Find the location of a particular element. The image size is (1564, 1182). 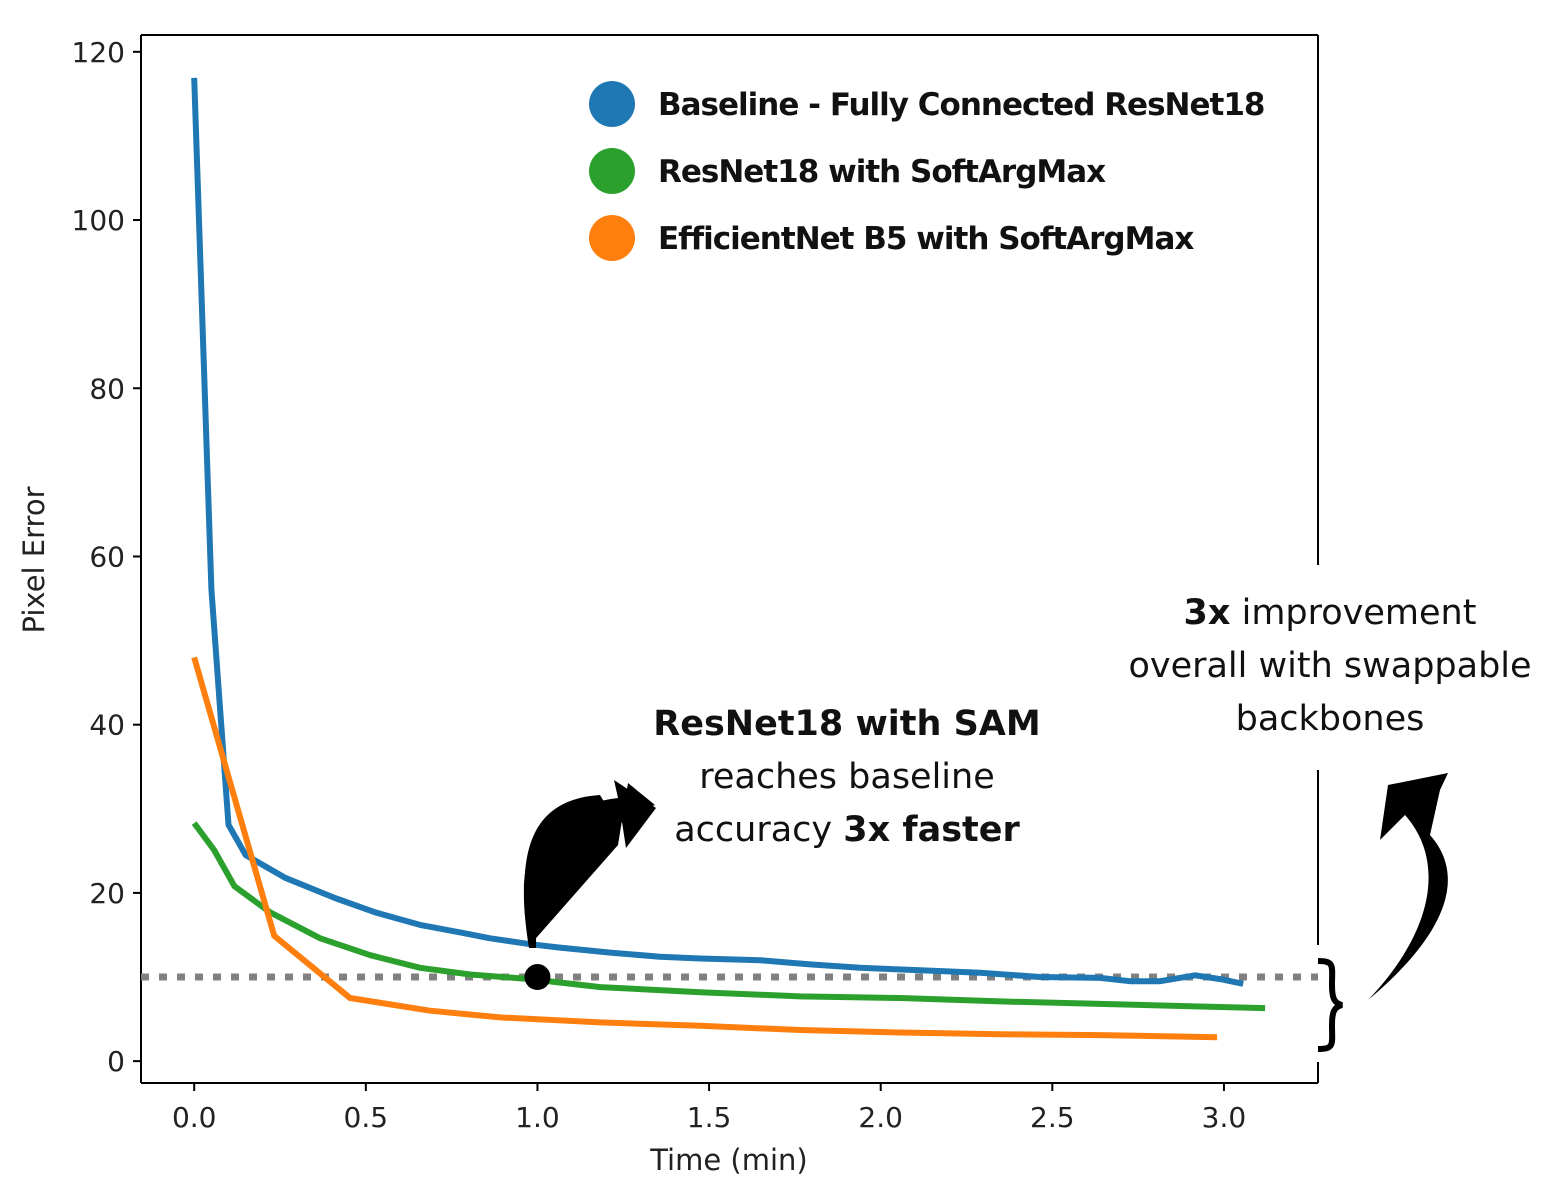

curved-arrow-overall is located at coordinates (1408, 886).